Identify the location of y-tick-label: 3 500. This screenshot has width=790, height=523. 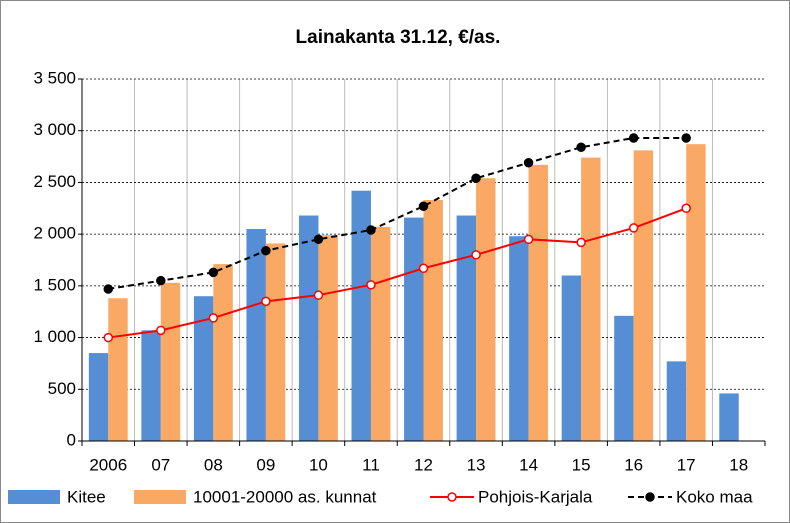
(54, 77).